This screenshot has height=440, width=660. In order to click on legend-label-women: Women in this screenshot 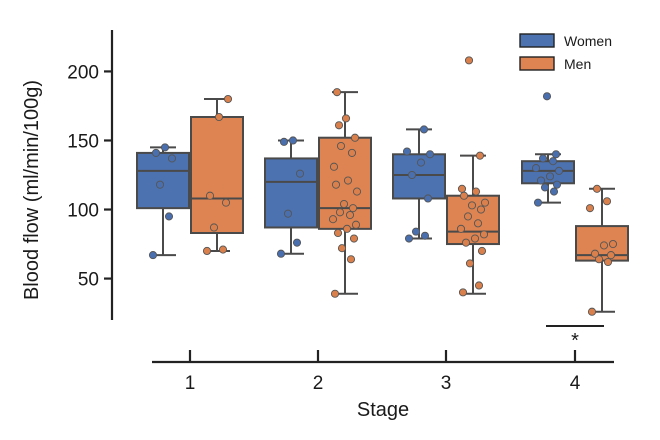, I will do `click(588, 41)`.